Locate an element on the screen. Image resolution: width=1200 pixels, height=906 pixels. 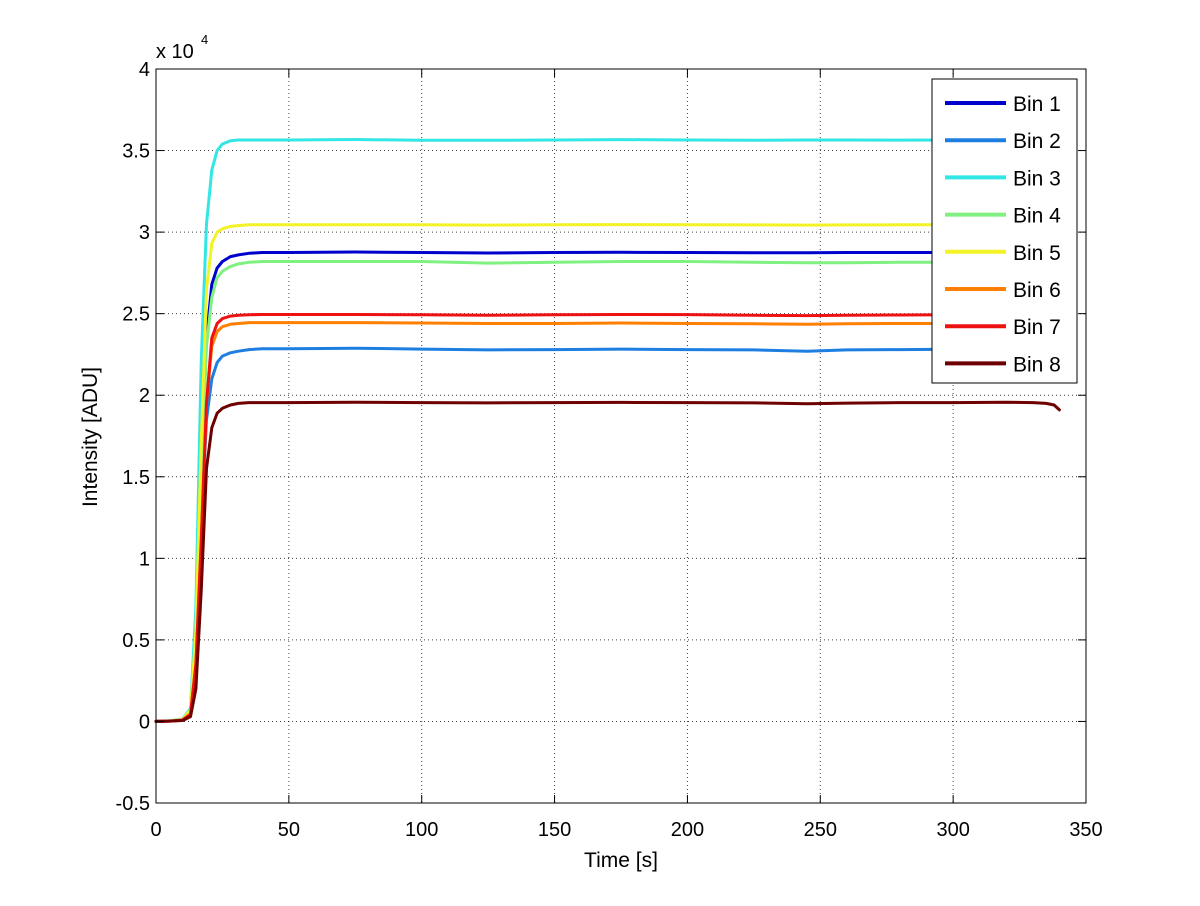
x-tick-label: 50 is located at coordinates (289, 830).